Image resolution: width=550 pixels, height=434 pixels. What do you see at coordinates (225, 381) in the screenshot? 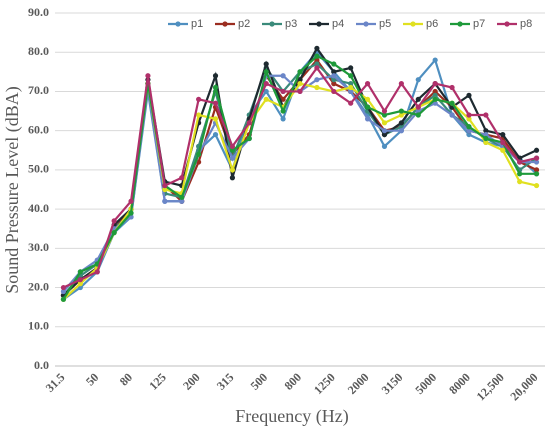
I see `x-tick-label: 315` at bounding box center [225, 381].